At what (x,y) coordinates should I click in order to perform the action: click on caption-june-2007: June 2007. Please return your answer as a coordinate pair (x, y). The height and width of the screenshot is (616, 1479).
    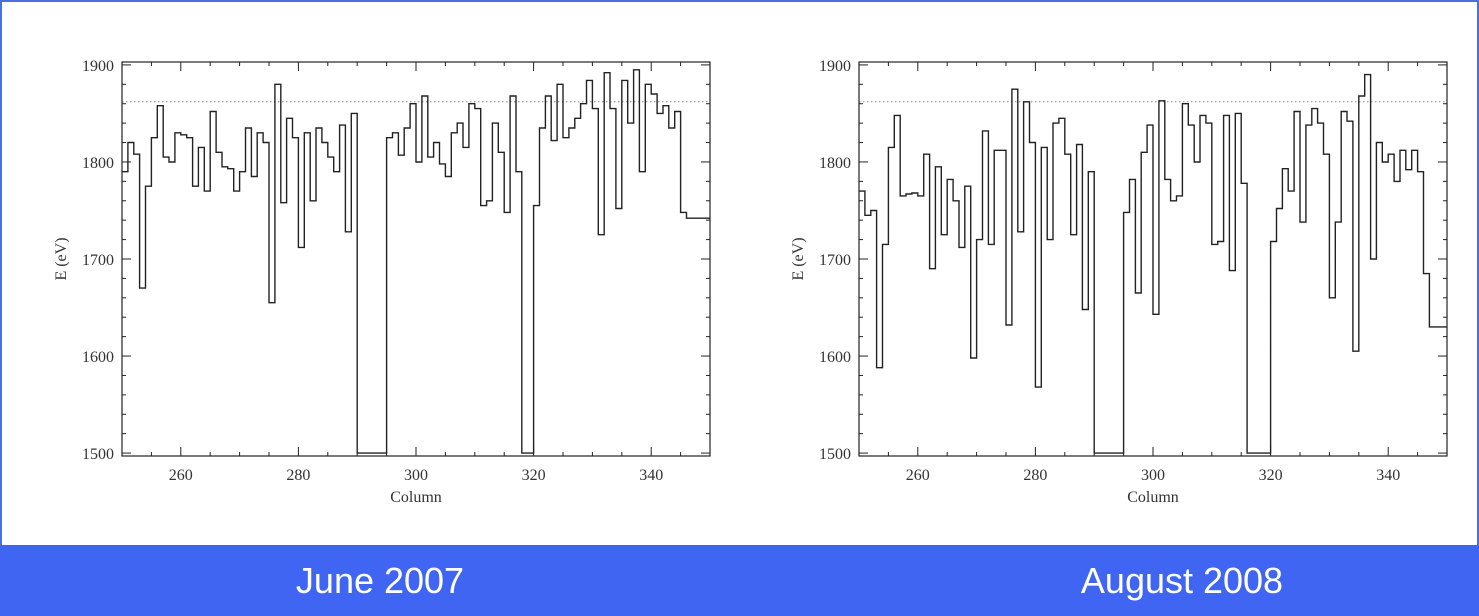
    Looking at the image, I should click on (380, 580).